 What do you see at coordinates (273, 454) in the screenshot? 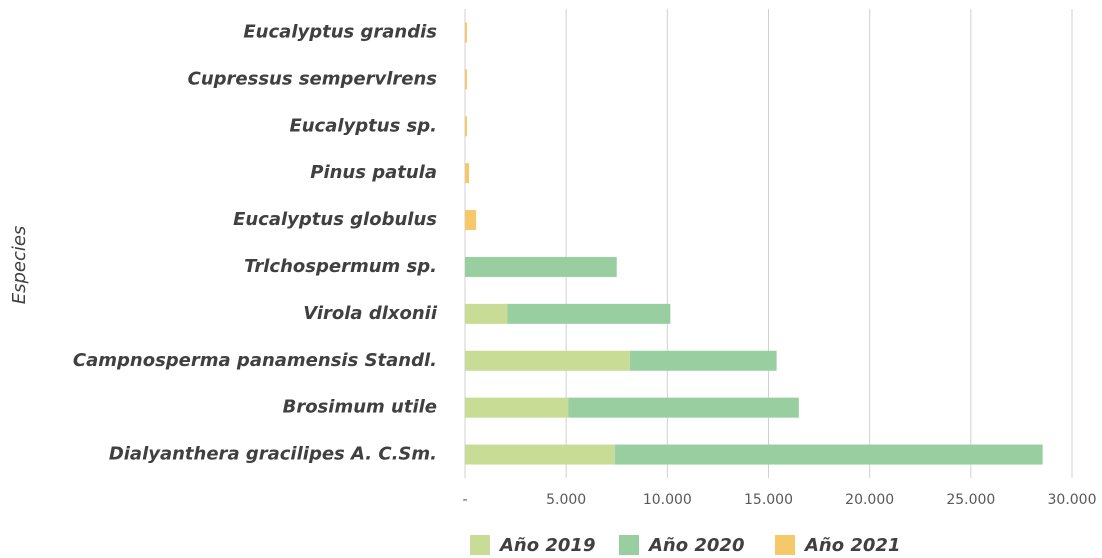
I see `y-tick-label: Dialyanthera gracilipes A. C.Sm.` at bounding box center [273, 454].